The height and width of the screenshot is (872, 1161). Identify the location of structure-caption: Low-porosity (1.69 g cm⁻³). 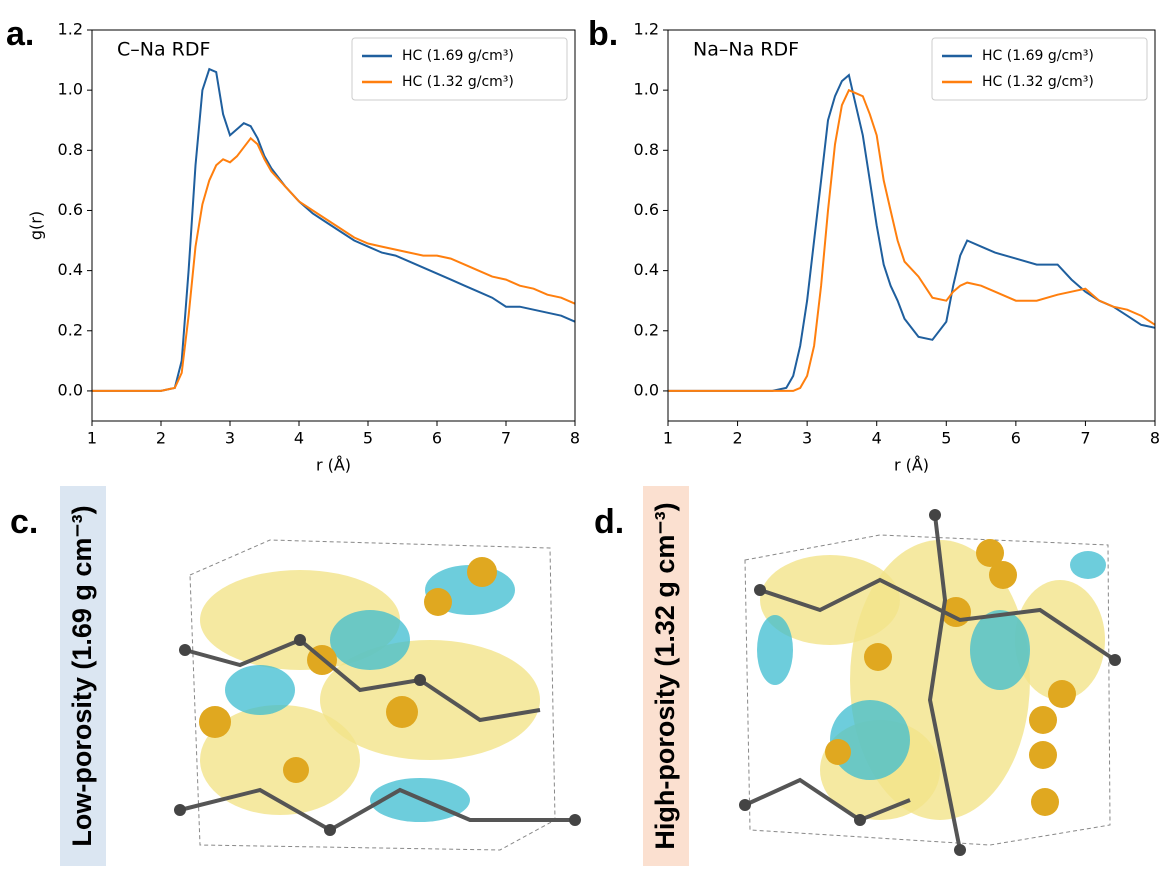
(82, 675).